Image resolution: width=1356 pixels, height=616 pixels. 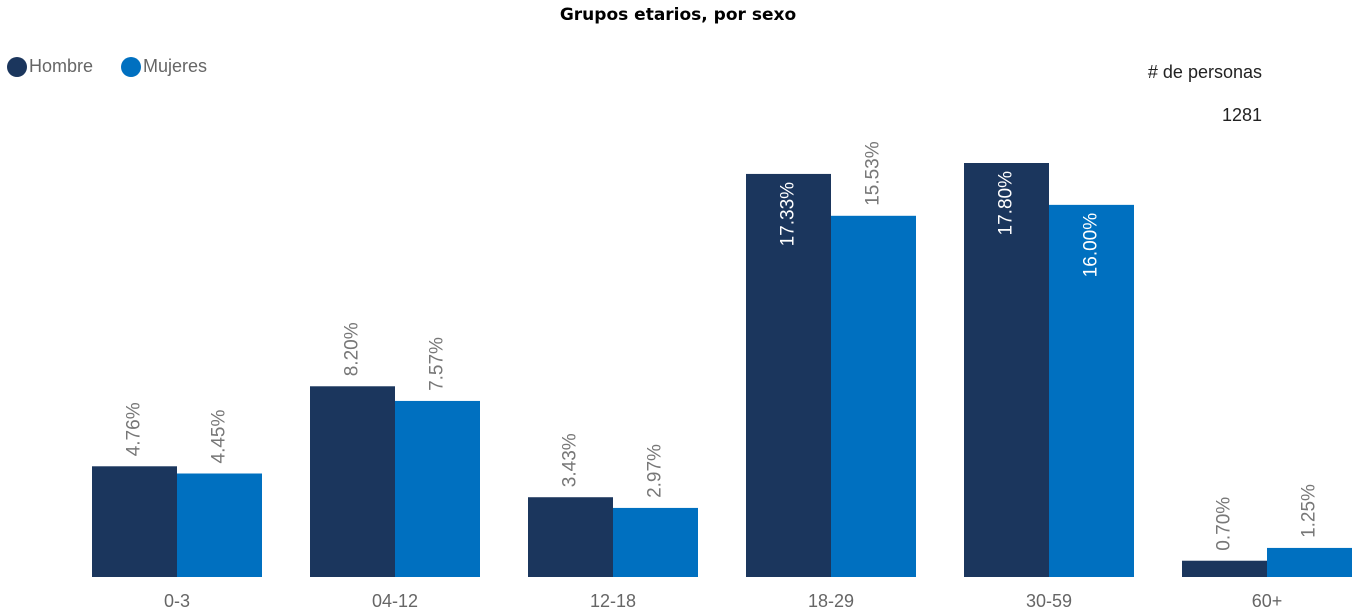 I want to click on card-value: 1281, so click(x=1242, y=115).